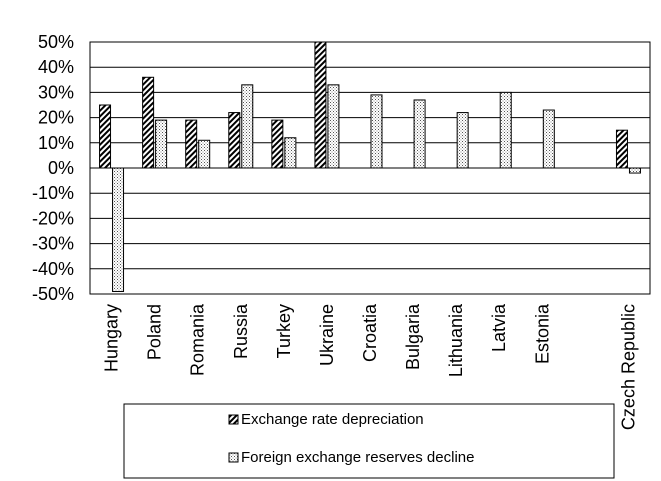 This screenshot has height=481, width=661. Describe the element at coordinates (413, 336) in the screenshot. I see `x-tick-label: Bulgaria` at that location.